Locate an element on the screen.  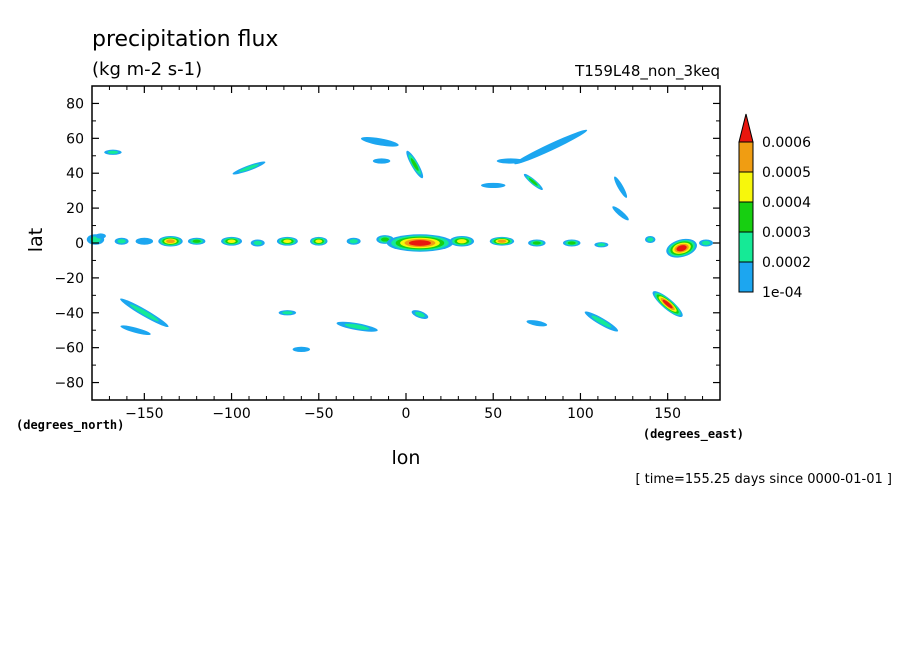
x-unit-label: (degrees_east) is located at coordinates (693, 434).